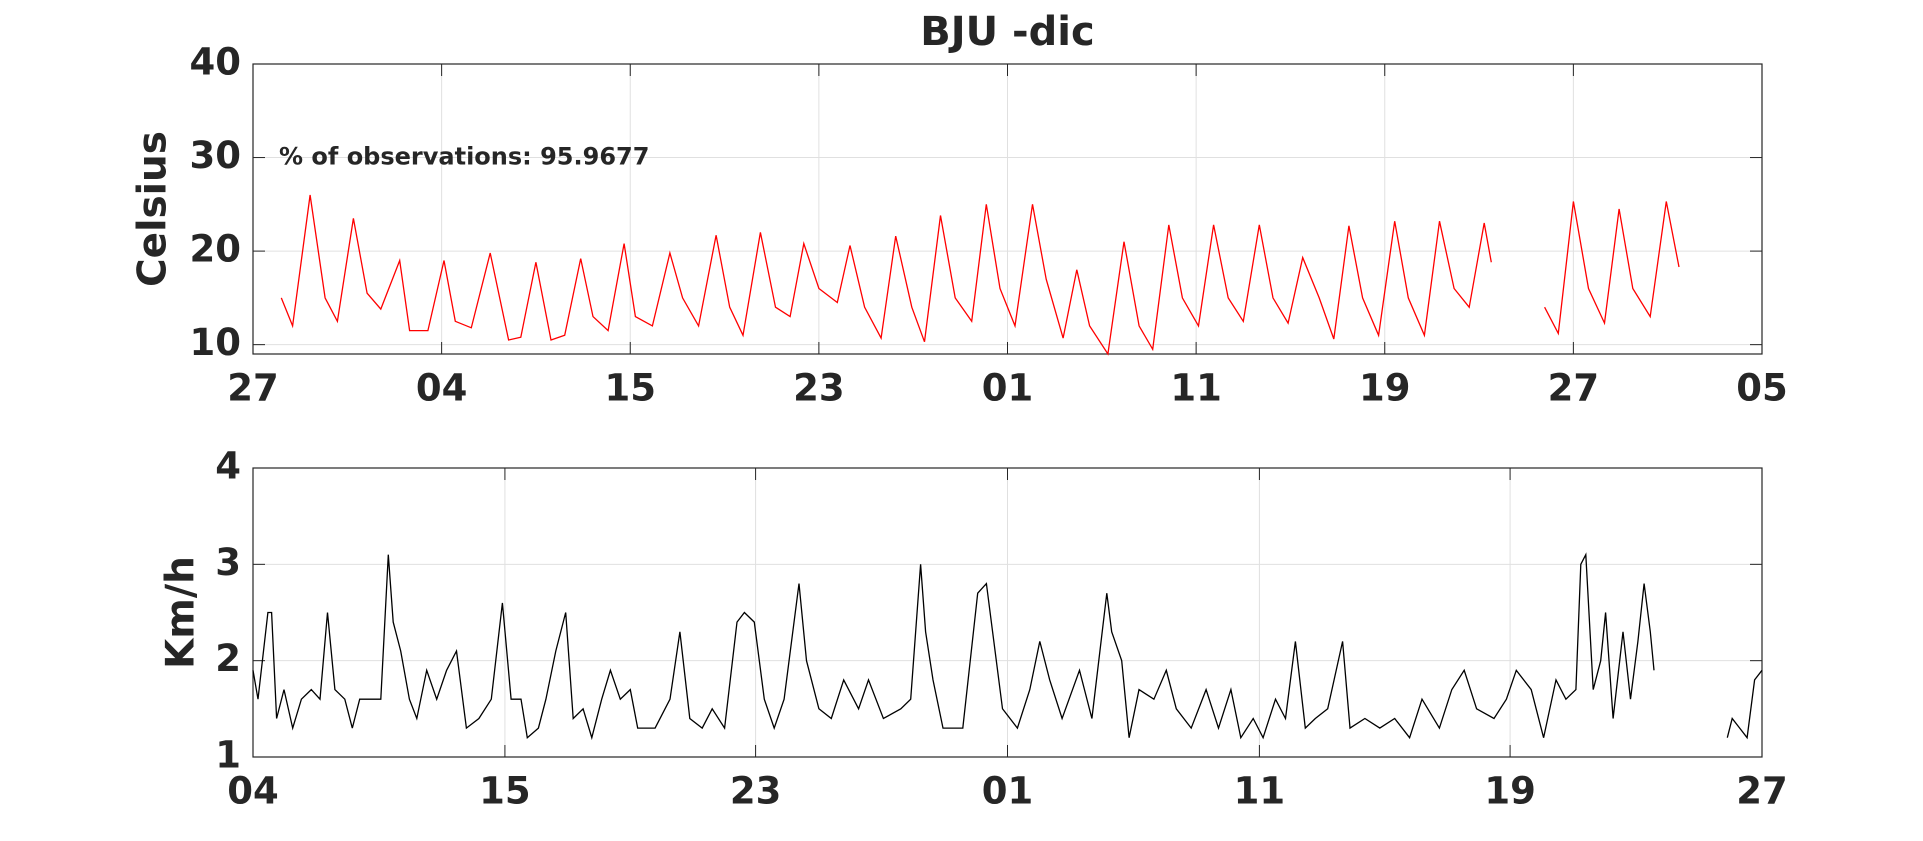 Image resolution: width=1923 pixels, height=841 pixels. I want to click on y-axis-label: Celsius, so click(153, 209).